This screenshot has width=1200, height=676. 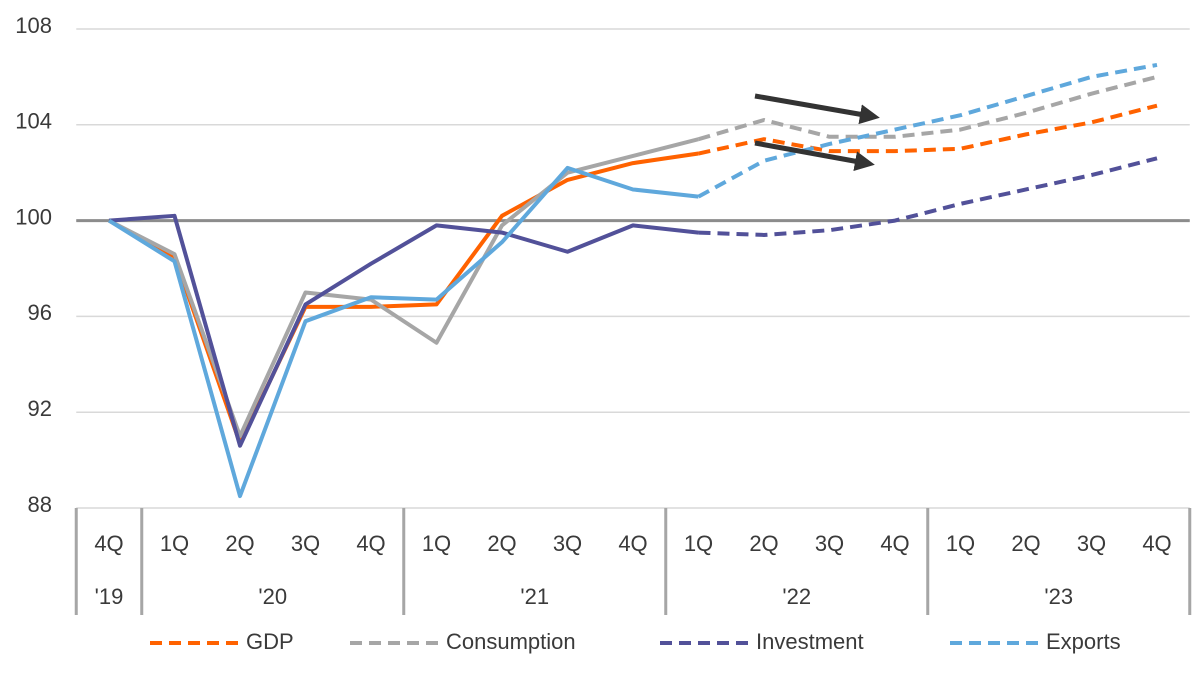 I want to click on x-group-label: '19, so click(x=109, y=596).